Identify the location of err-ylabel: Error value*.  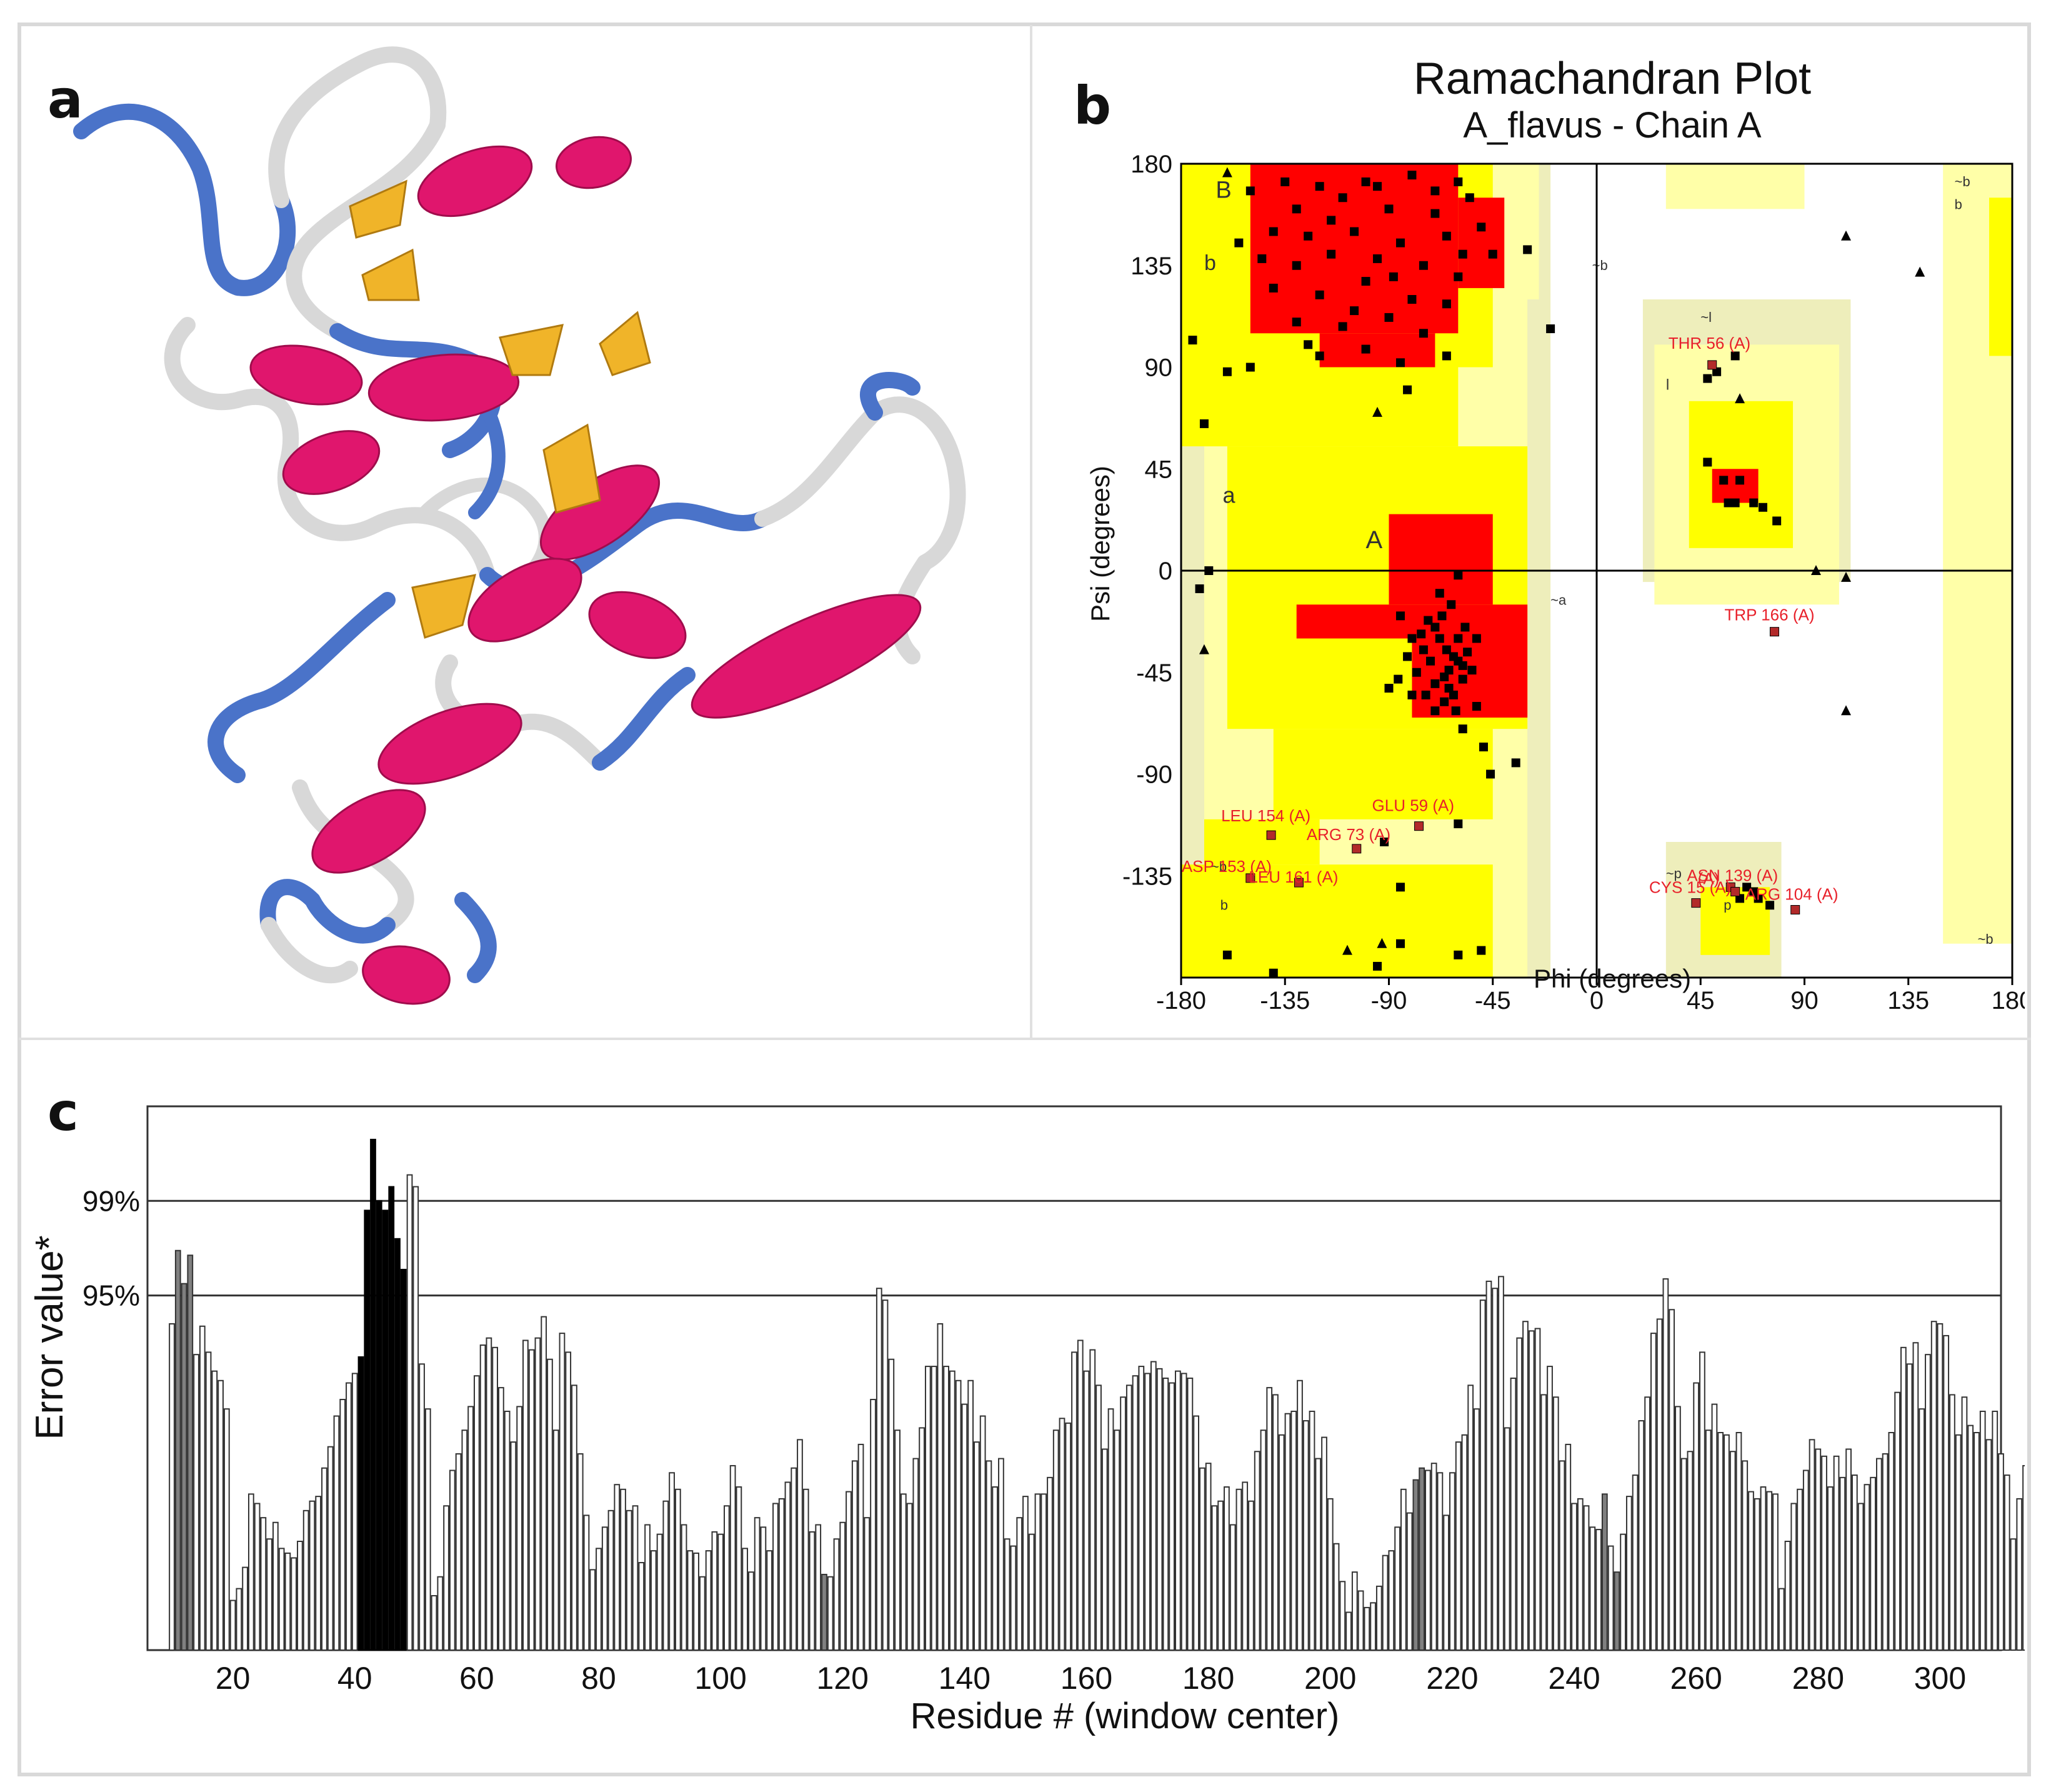
(49, 1337).